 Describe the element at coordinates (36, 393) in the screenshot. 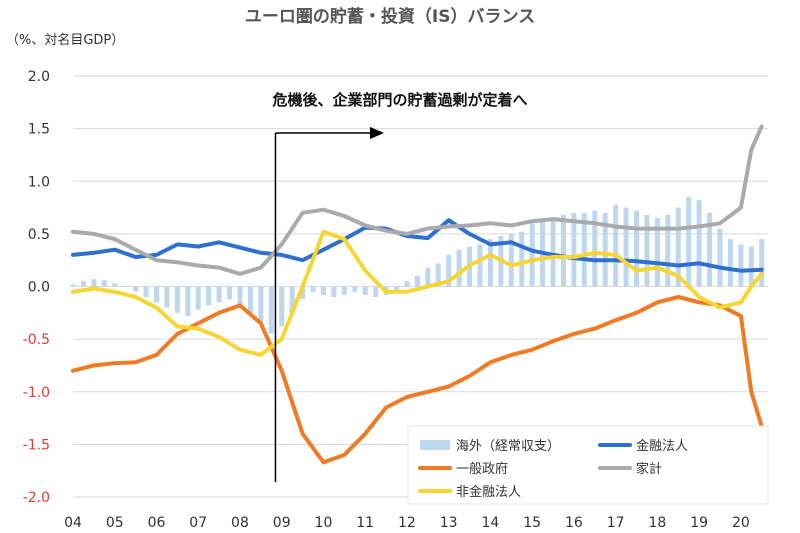

I see `y-tick-label: -1.0` at that location.